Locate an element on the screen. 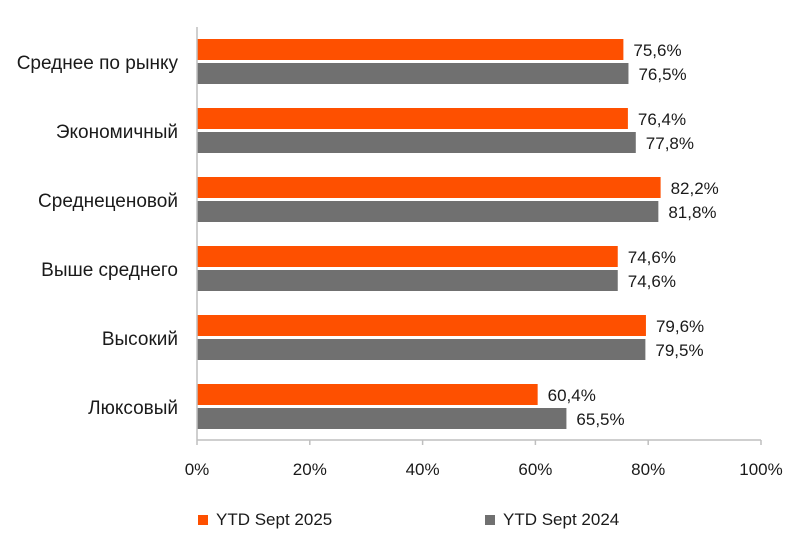 This screenshot has height=552, width=800. legend-item-2024: YTD Sept 2024 is located at coordinates (552, 520).